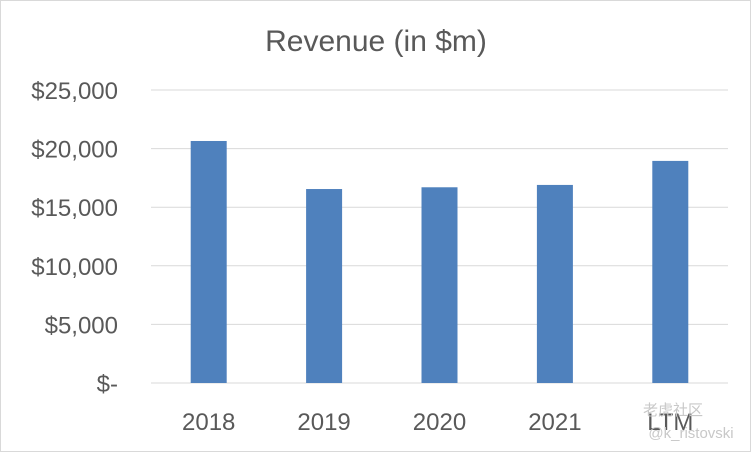 The height and width of the screenshot is (452, 751). What do you see at coordinates (81, 325) in the screenshot?
I see `y-tick-label: $5,000` at bounding box center [81, 325].